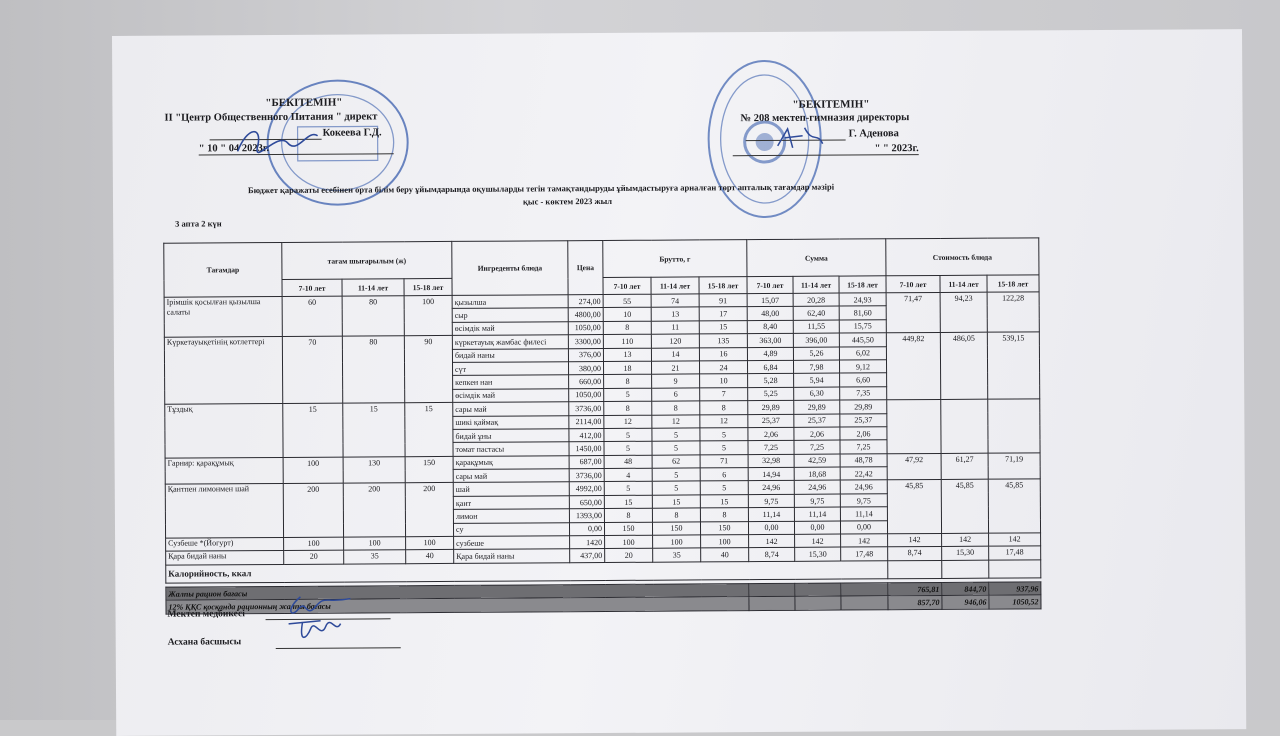  I want to click on dish-portion: 20, so click(313, 557).